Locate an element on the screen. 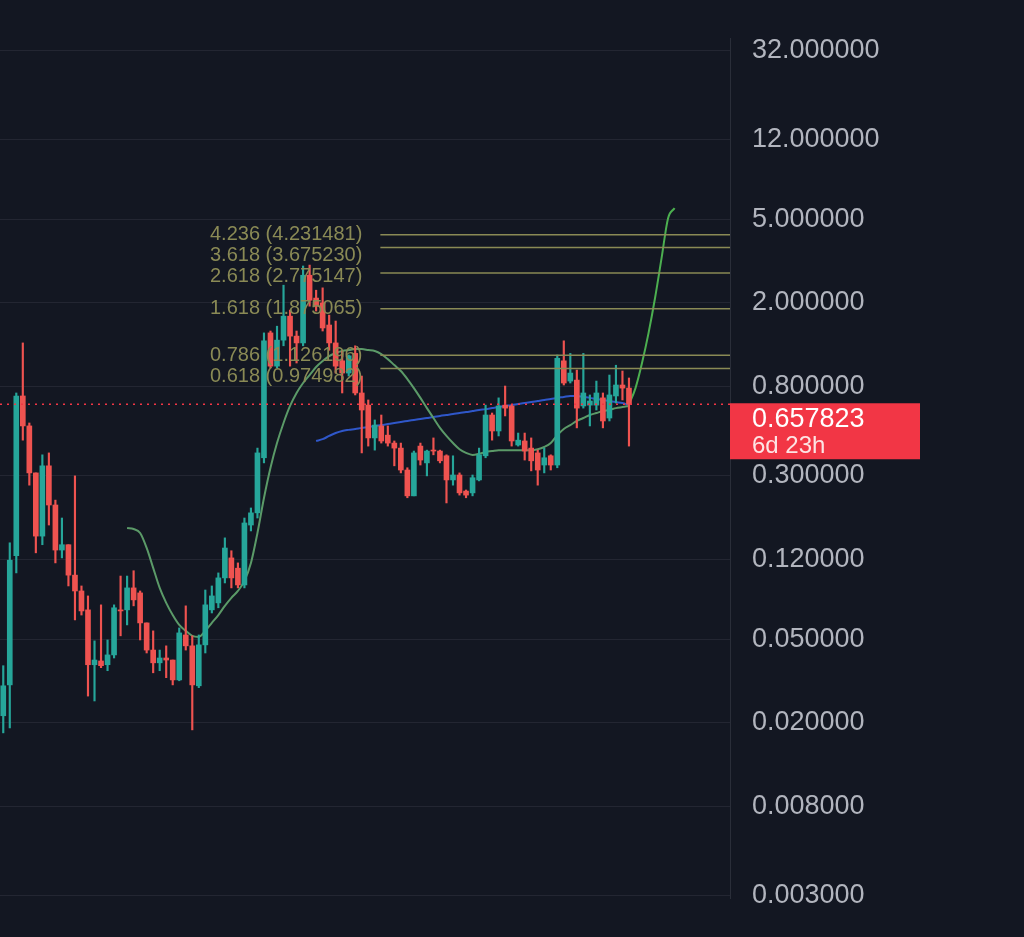 Image resolution: width=1024 pixels, height=937 pixels. y-tick-label: 0.050000 is located at coordinates (808, 637).